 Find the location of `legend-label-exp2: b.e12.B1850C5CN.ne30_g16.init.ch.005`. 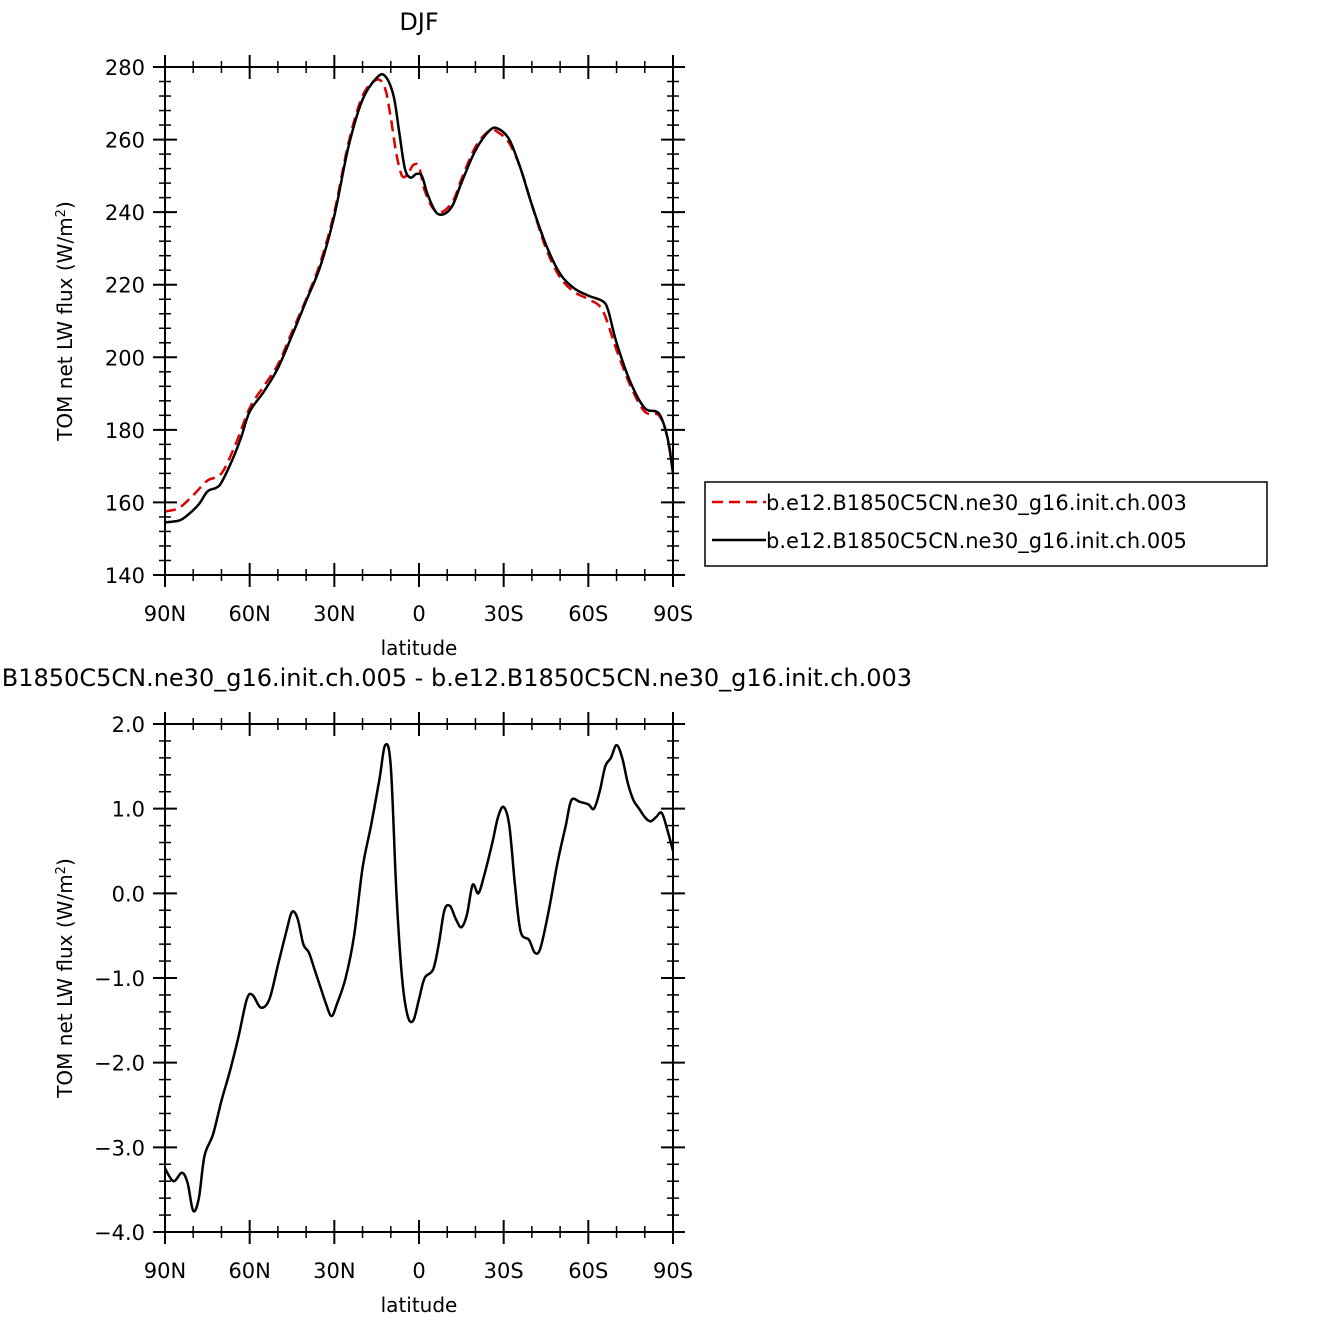

legend-label-exp2: b.e12.B1850C5CN.ne30_g16.init.ch.005 is located at coordinates (976, 541).